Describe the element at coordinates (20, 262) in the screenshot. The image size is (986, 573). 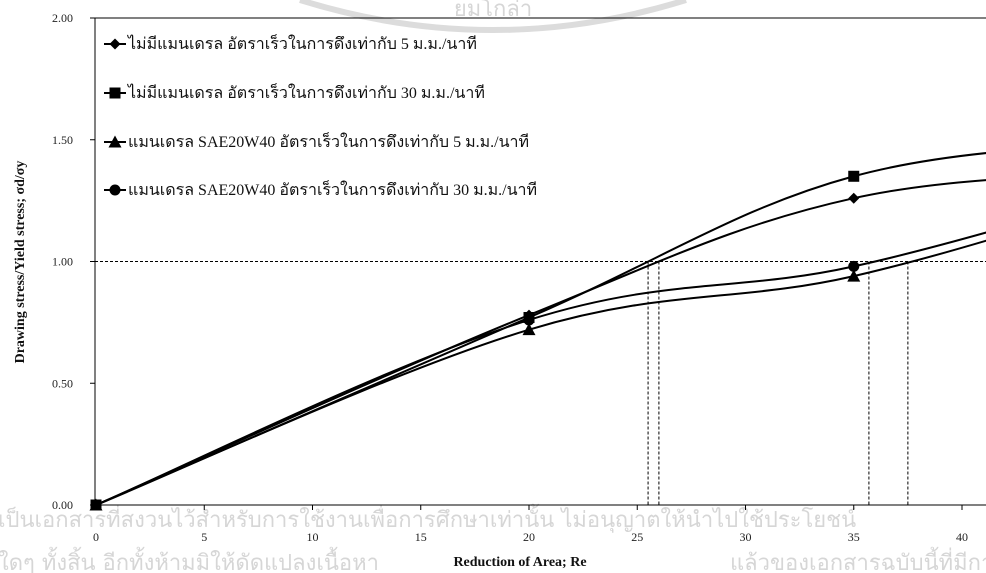
I see `y-axis-label: Drawing stress/Yield stress; σd/σy` at that location.